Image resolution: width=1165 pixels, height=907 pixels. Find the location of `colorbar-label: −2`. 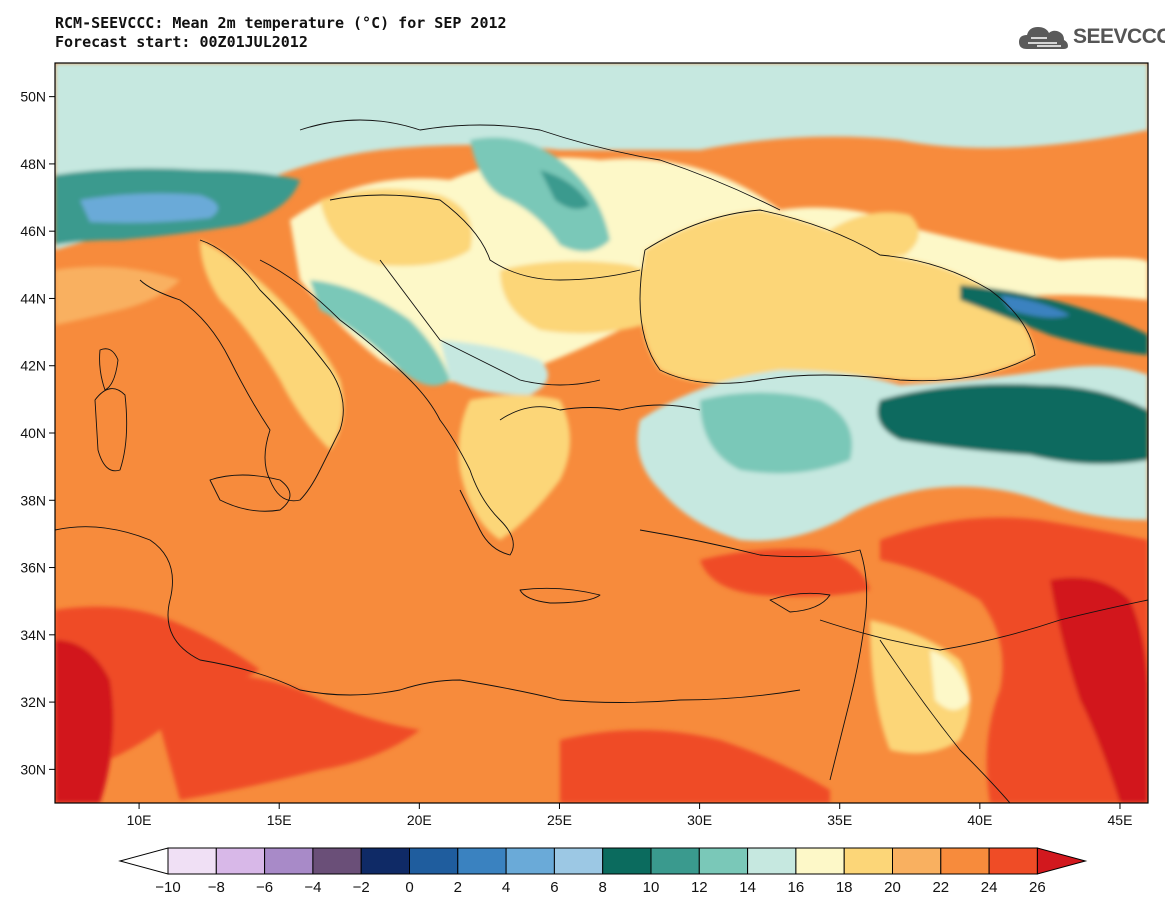

colorbar-label: −2 is located at coordinates (361, 887).